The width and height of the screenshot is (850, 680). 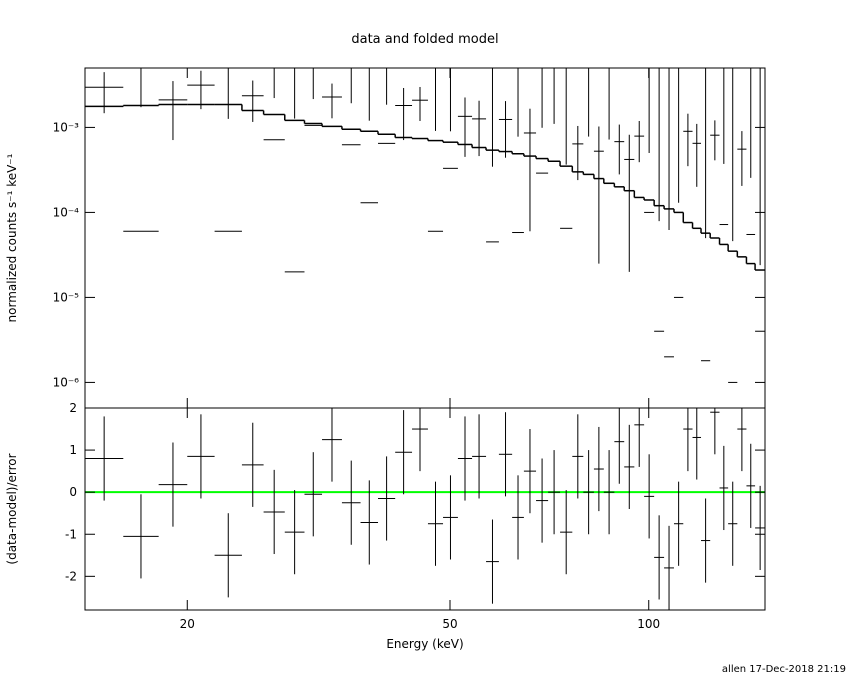 What do you see at coordinates (66, 382) in the screenshot?
I see `y-tick-label: 10⁻⁶` at bounding box center [66, 382].